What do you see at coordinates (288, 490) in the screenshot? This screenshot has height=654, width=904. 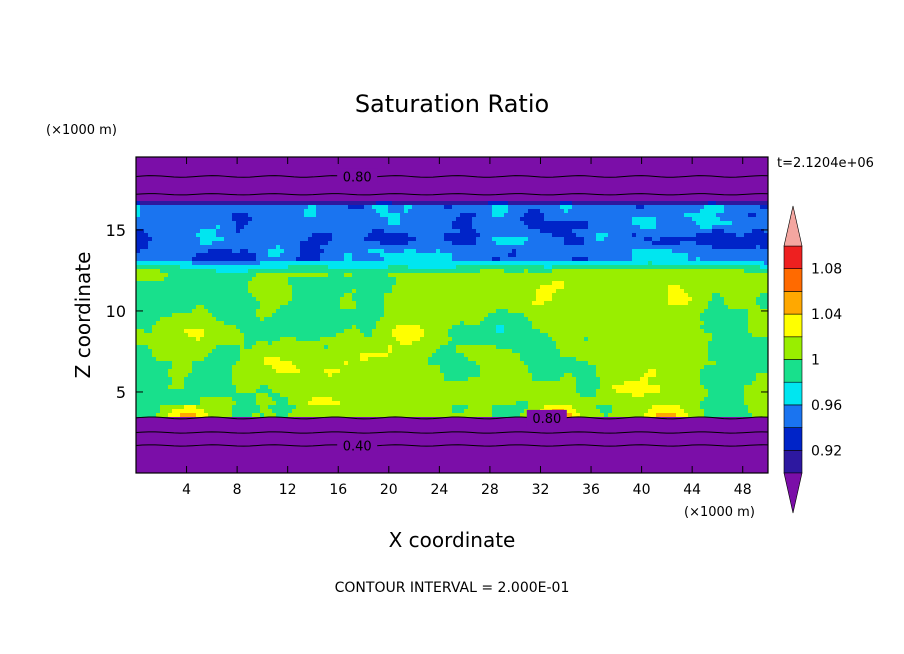 I see `x-tick-label: 12` at bounding box center [288, 490].